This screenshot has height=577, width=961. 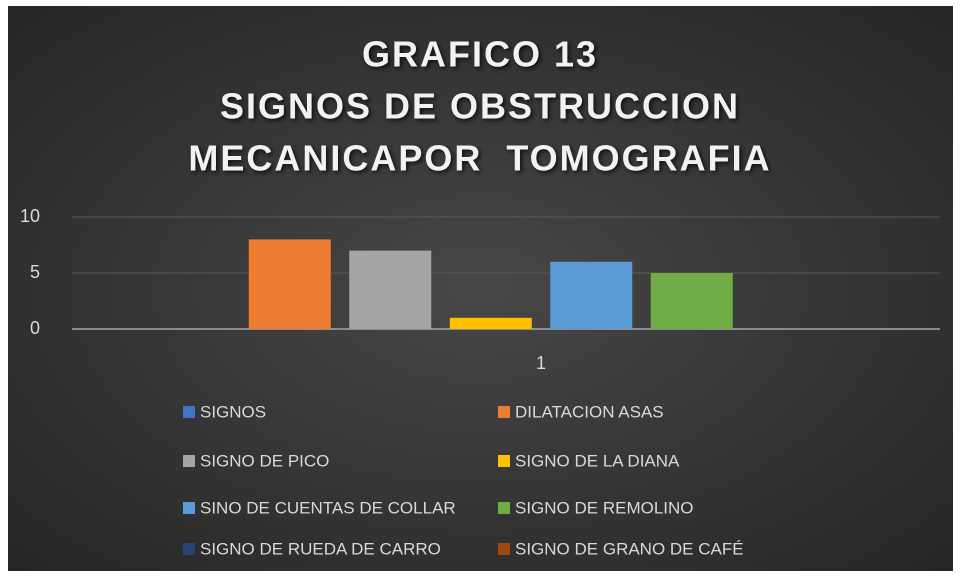 What do you see at coordinates (480, 106) in the screenshot?
I see `chart-title: SIGNOS DE OBSTRUCCION` at bounding box center [480, 106].